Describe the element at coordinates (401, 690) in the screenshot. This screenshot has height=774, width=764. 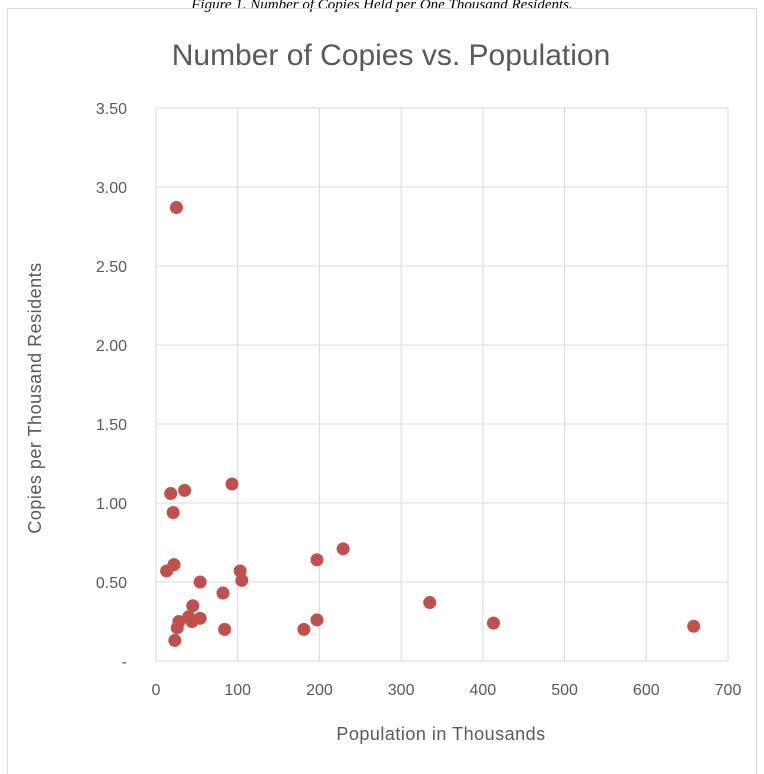
I see `x-tick-label: 300` at that location.